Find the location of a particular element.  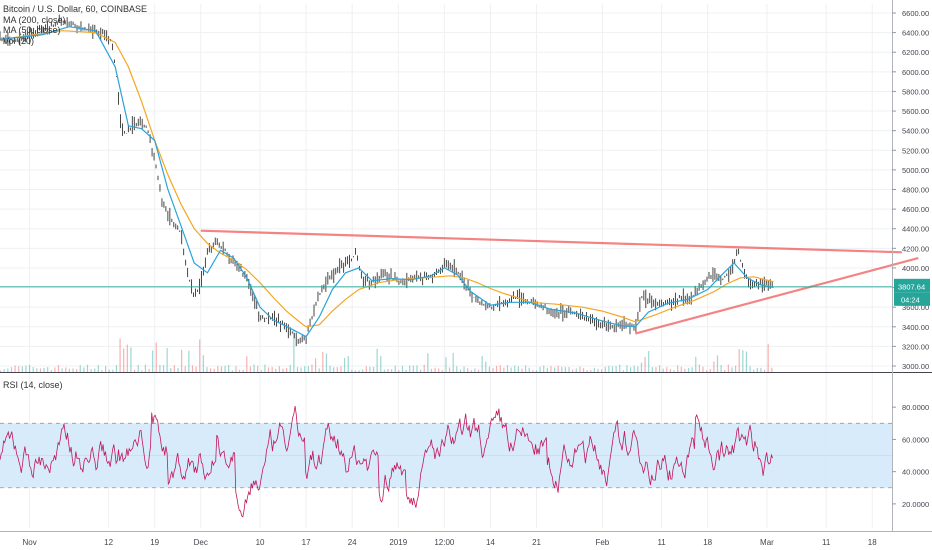

time-tick-label: 17 is located at coordinates (306, 542).